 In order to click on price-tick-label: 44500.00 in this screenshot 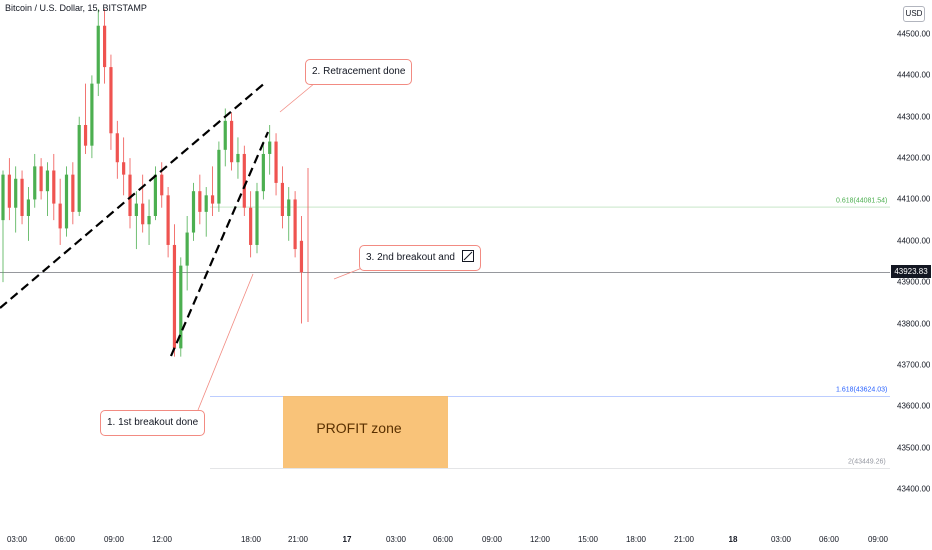, I will do `click(914, 34)`.